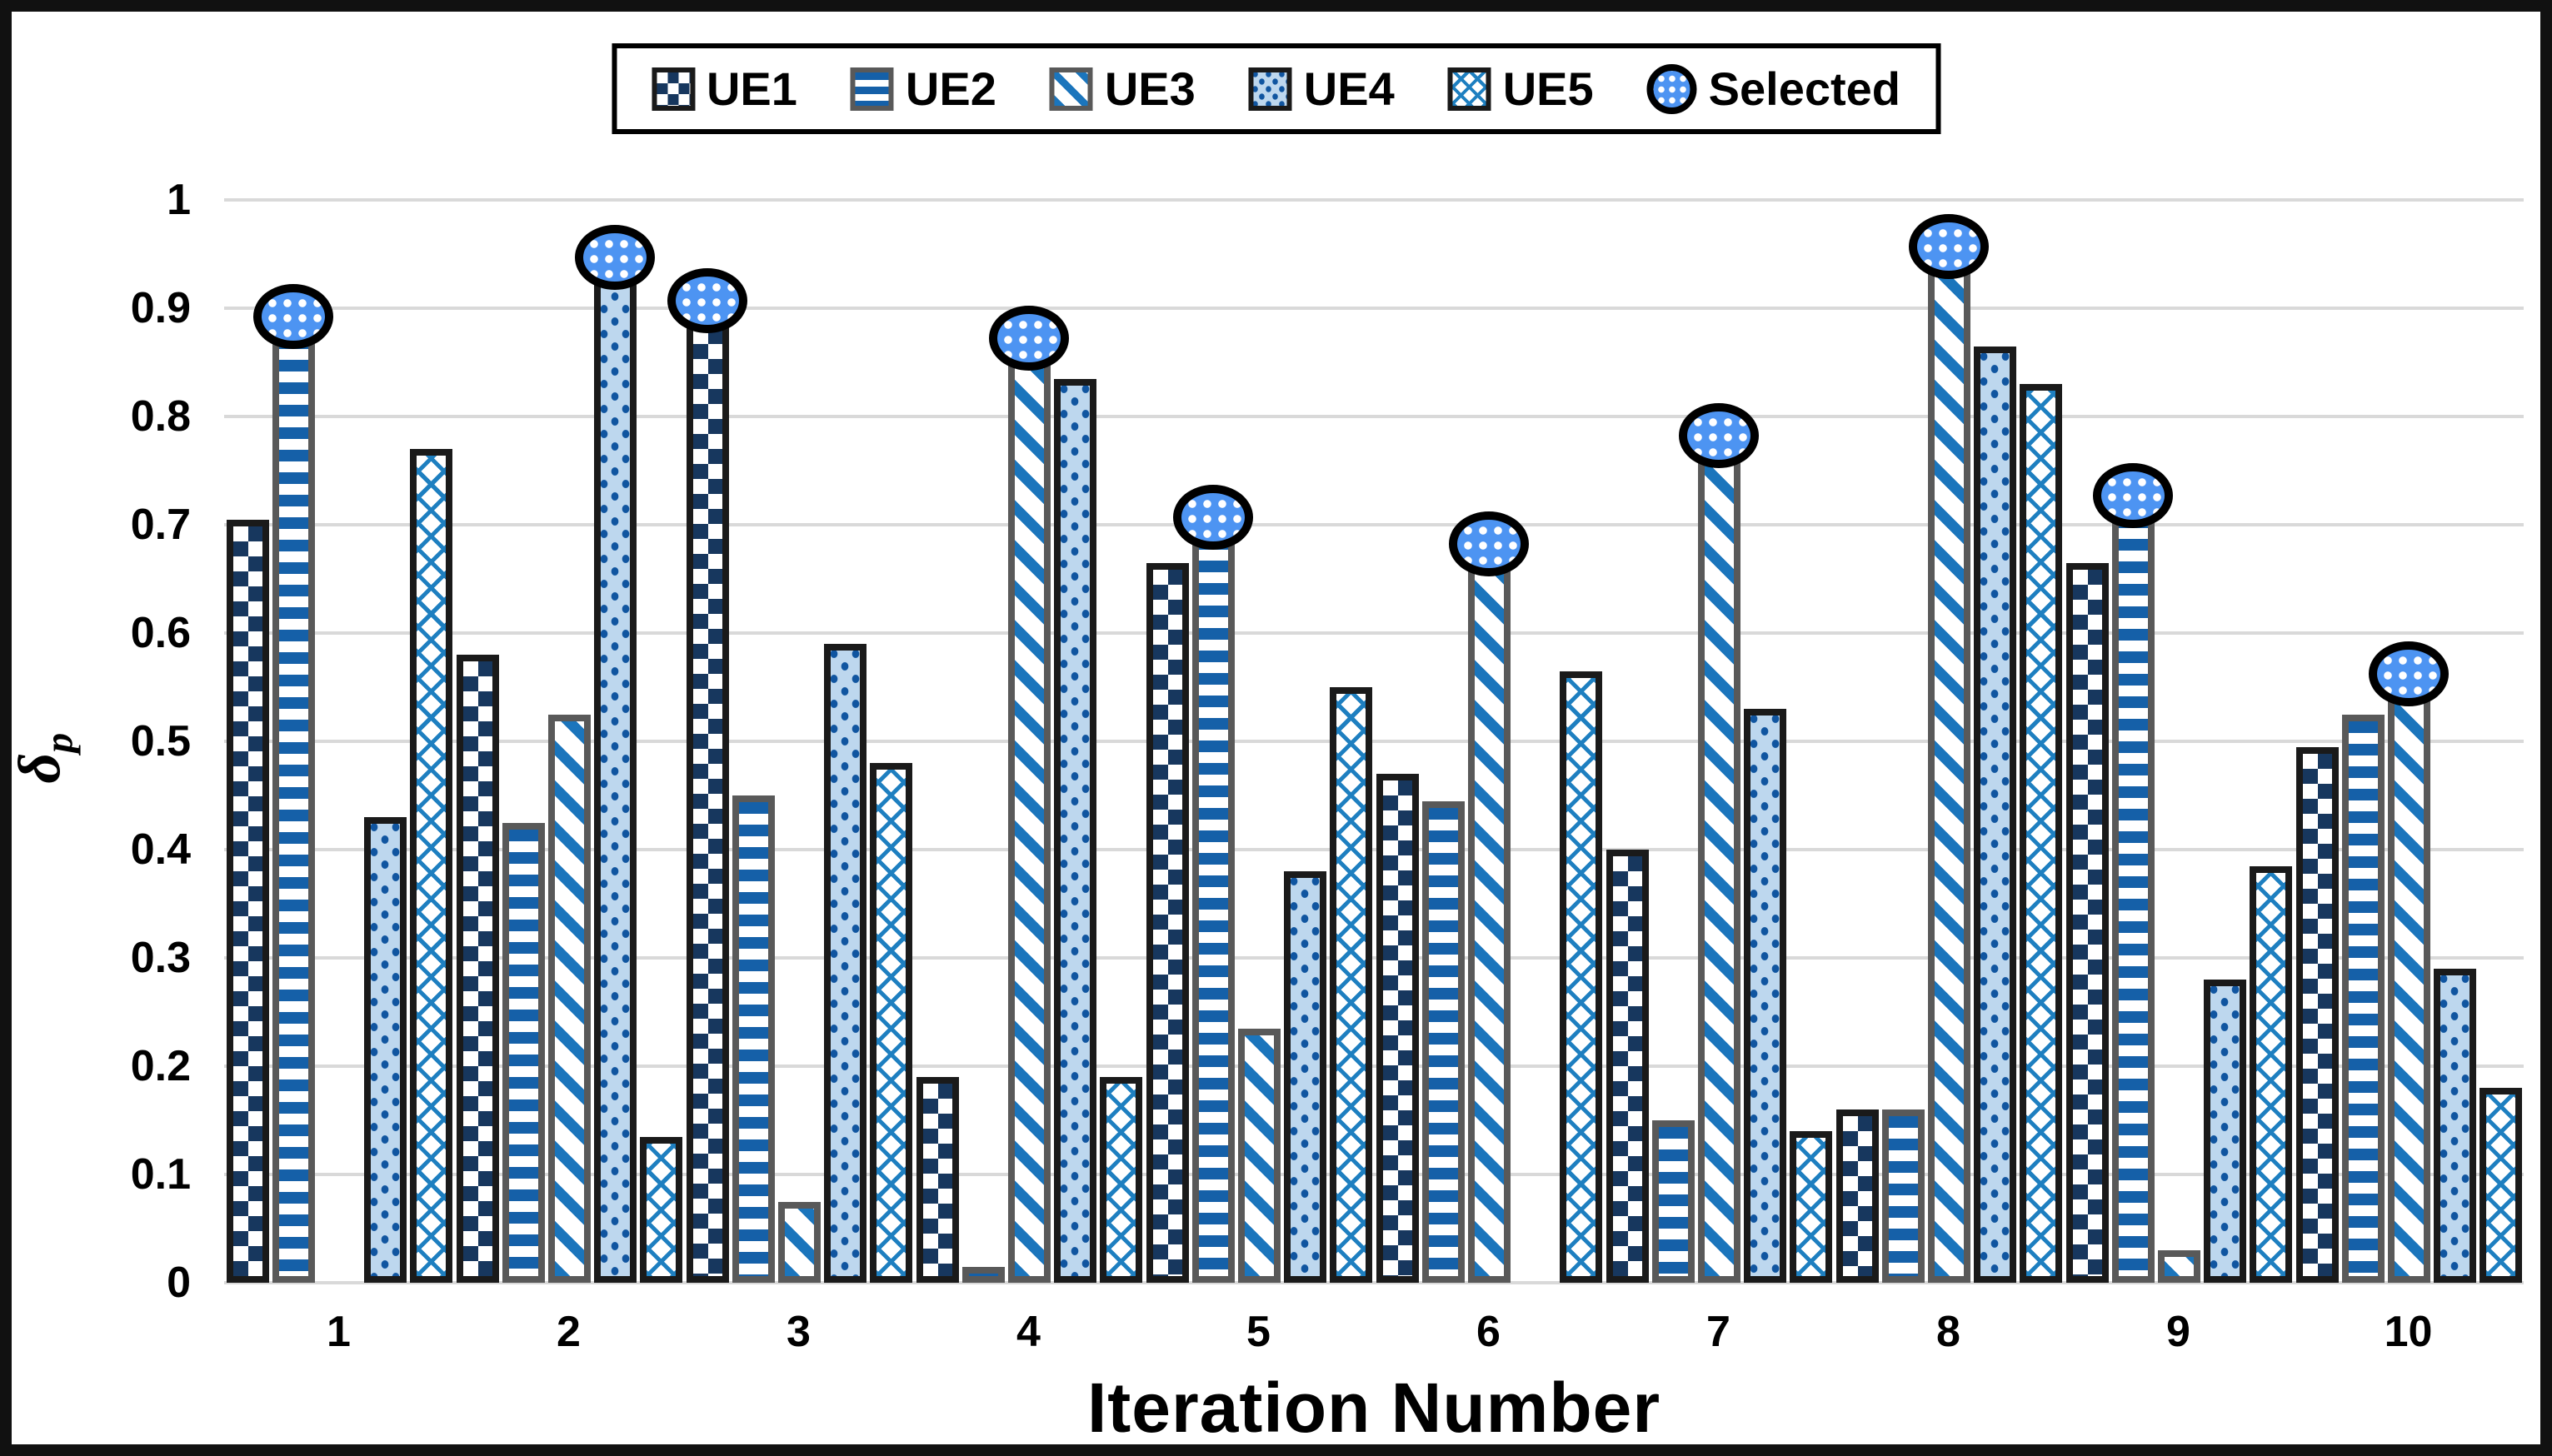 The width and height of the screenshot is (2552, 1456). I want to click on bar-ue3-iter9, so click(2178, 1266).